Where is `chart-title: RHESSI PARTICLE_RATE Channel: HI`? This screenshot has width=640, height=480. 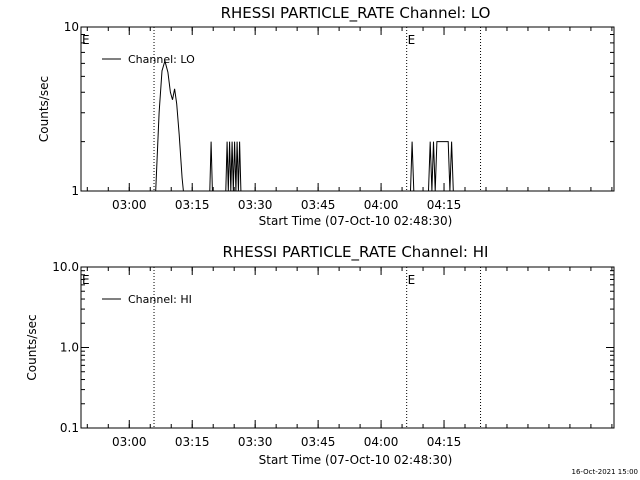 chart-title: RHESSI PARTICLE_RATE Channel: HI is located at coordinates (356, 252).